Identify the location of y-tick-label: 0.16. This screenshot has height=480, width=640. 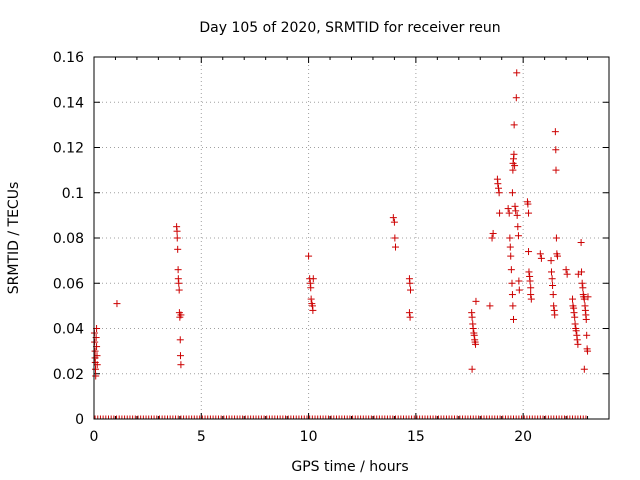
(68, 58).